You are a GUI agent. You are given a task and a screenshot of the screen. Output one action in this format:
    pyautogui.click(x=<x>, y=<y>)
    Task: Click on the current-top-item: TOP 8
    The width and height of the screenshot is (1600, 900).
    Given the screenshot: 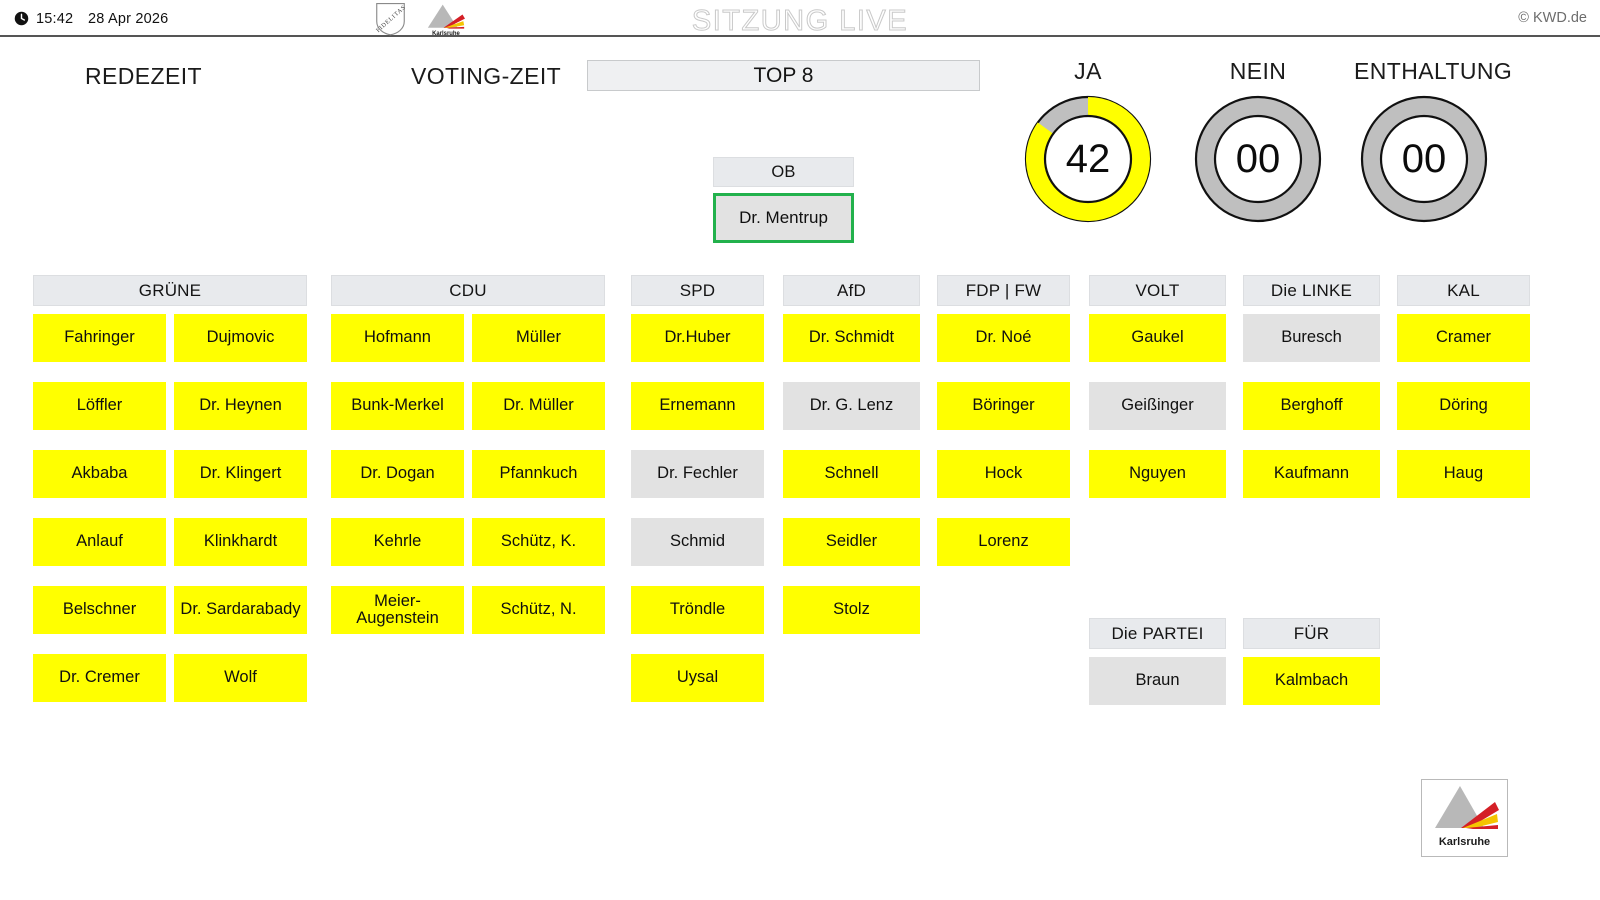 What is the action you would take?
    pyautogui.click(x=783, y=75)
    